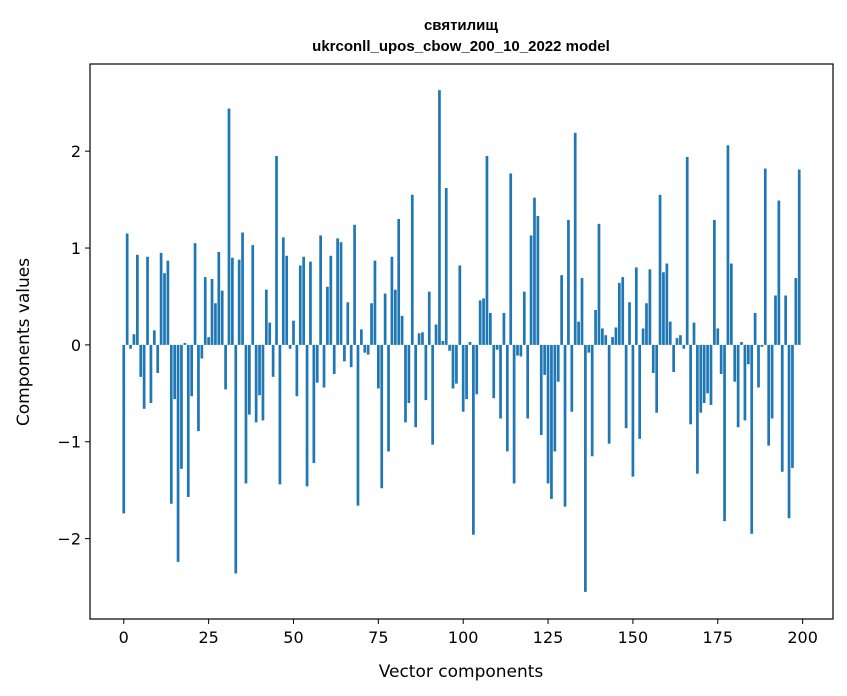  Describe the element at coordinates (548, 637) in the screenshot. I see `x-tick-label: 125` at that location.